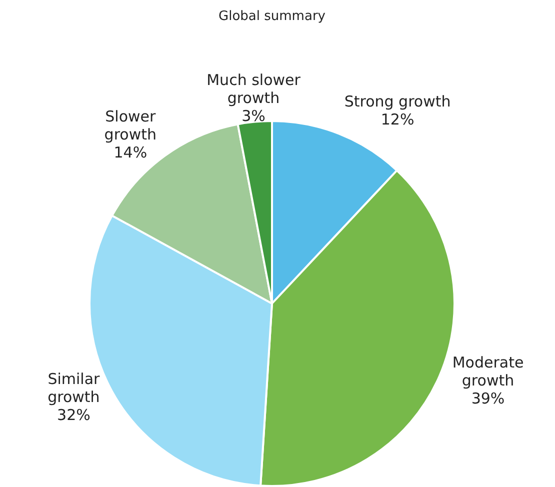 Image resolution: width=555 pixels, height=487 pixels. I want to click on slice-label: Strong growth, so click(397, 101).